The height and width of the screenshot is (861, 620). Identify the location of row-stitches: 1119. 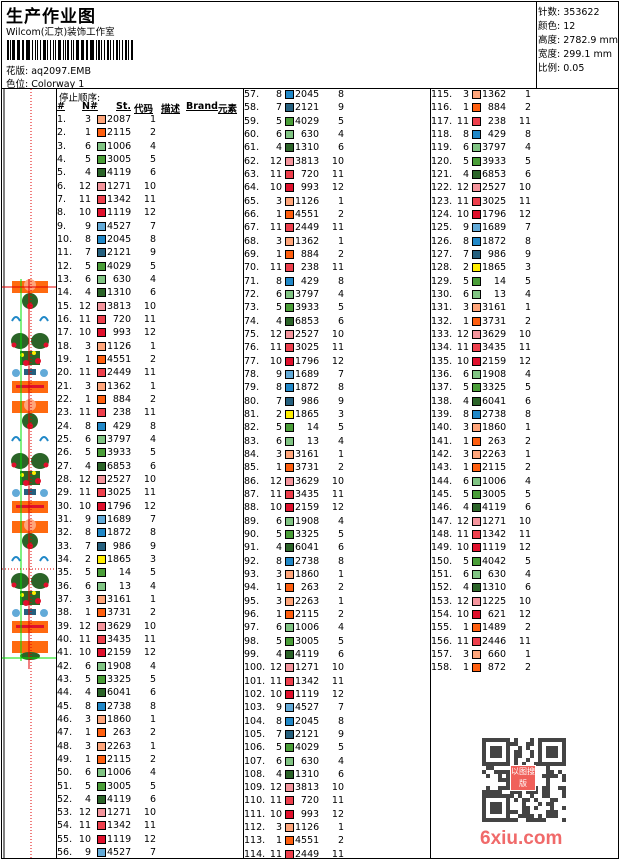
(119, 839).